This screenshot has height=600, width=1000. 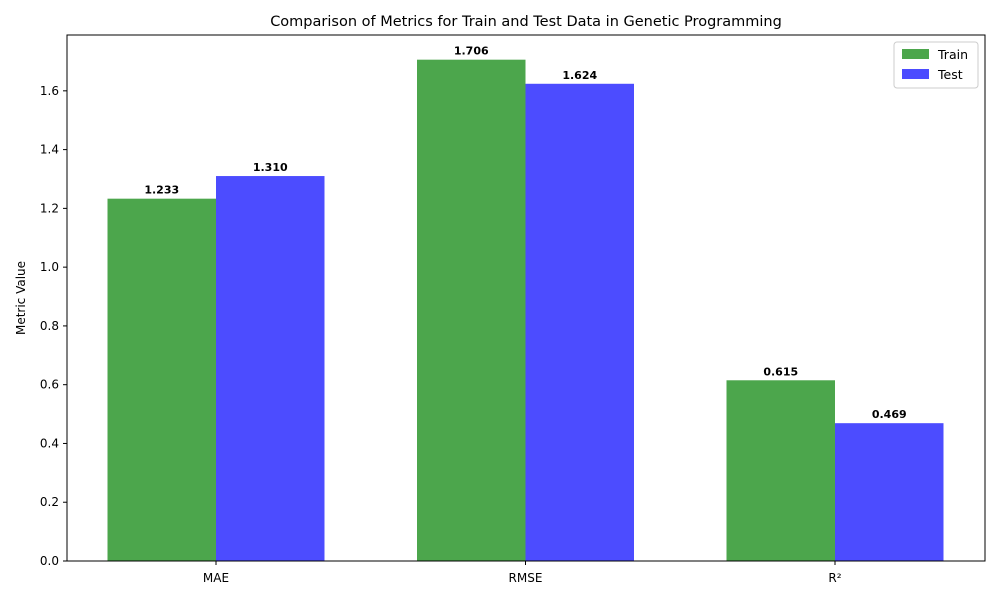 What do you see at coordinates (950, 74) in the screenshot?
I see `legend-label-test: Test` at bounding box center [950, 74].